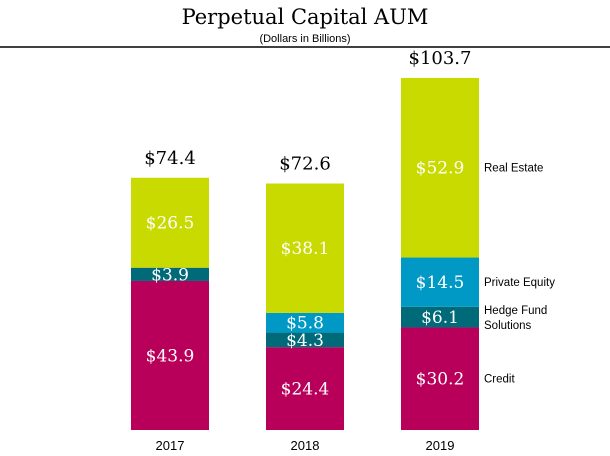  What do you see at coordinates (440, 445) in the screenshot?
I see `x-tick-label: 2019` at bounding box center [440, 445].